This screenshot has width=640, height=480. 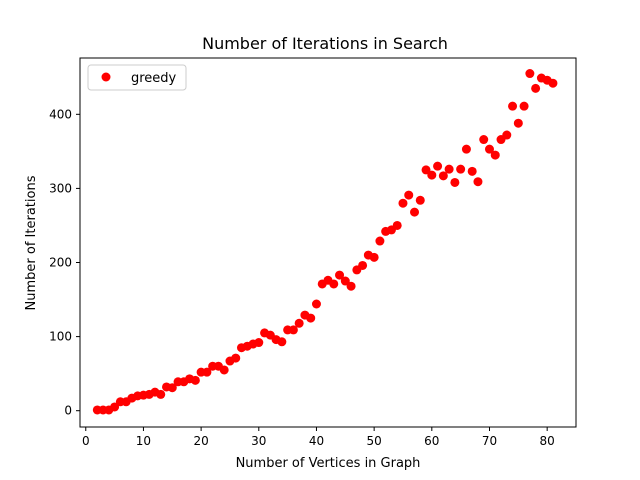 I want to click on x-tick-label: 80, so click(x=547, y=441).